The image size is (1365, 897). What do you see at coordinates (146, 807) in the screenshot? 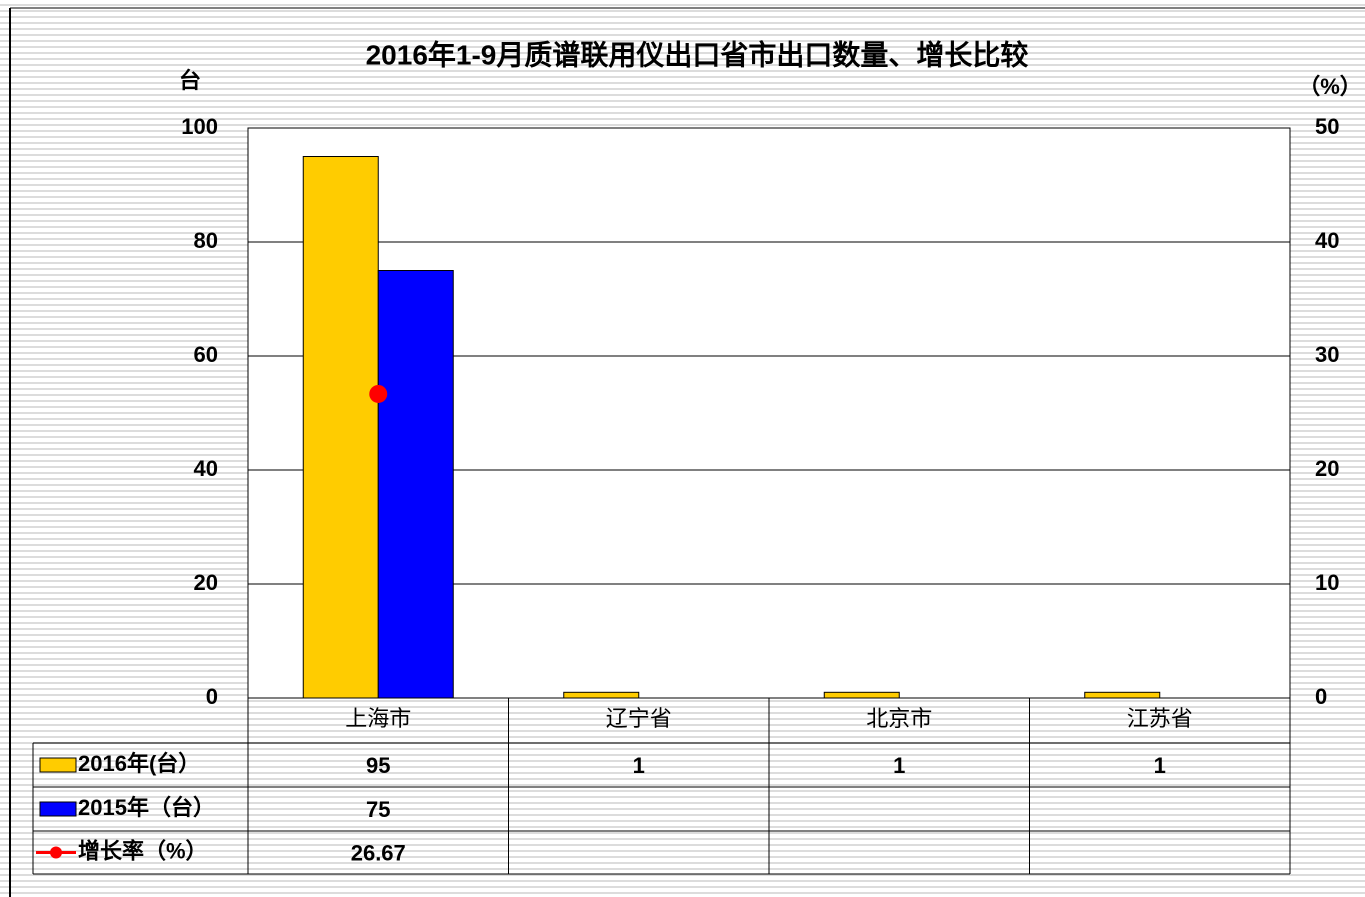
I see `legend-label: 2015年（台）` at bounding box center [146, 807].